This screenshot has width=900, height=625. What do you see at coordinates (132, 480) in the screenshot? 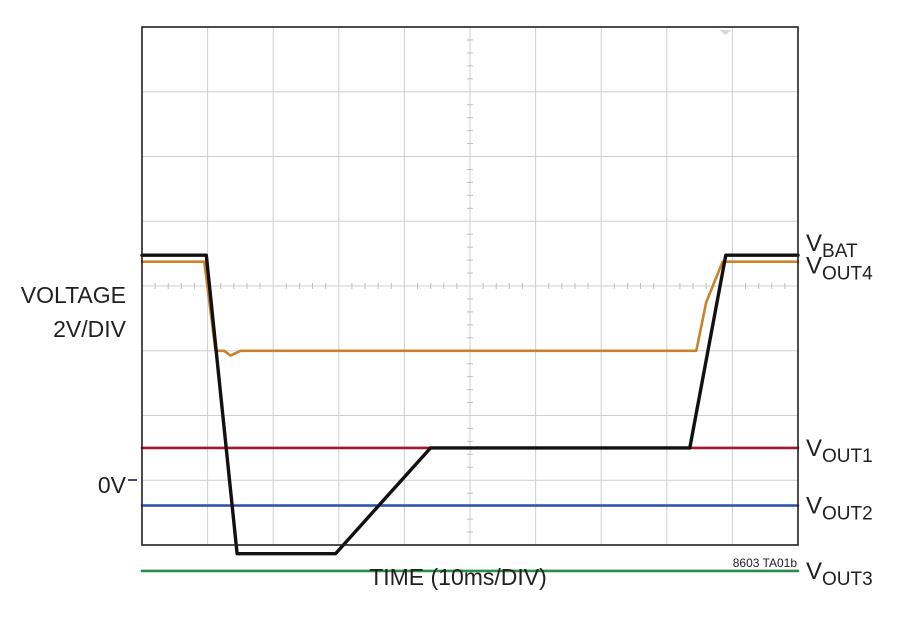
I see `zero-volt-marker` at bounding box center [132, 480].